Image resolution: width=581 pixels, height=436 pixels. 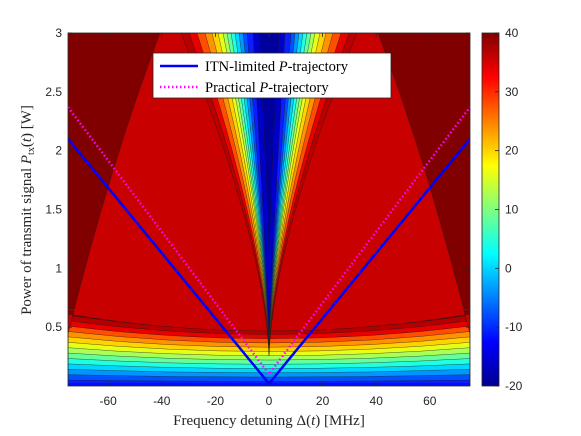 What do you see at coordinates (512, 33) in the screenshot?
I see `colorbar-tick-label: 40` at bounding box center [512, 33].